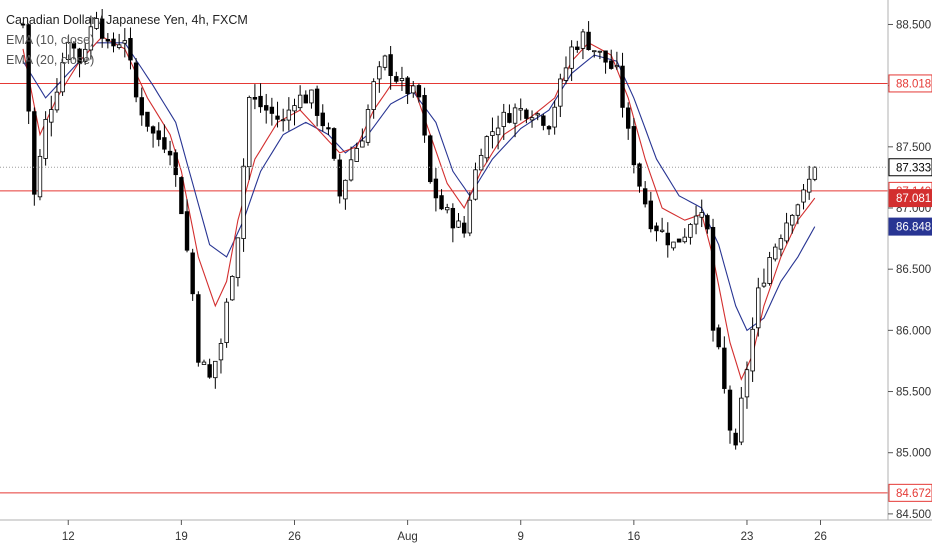 The height and width of the screenshot is (550, 932). I want to click on level-badge-2-label: 84.672, so click(913, 494).